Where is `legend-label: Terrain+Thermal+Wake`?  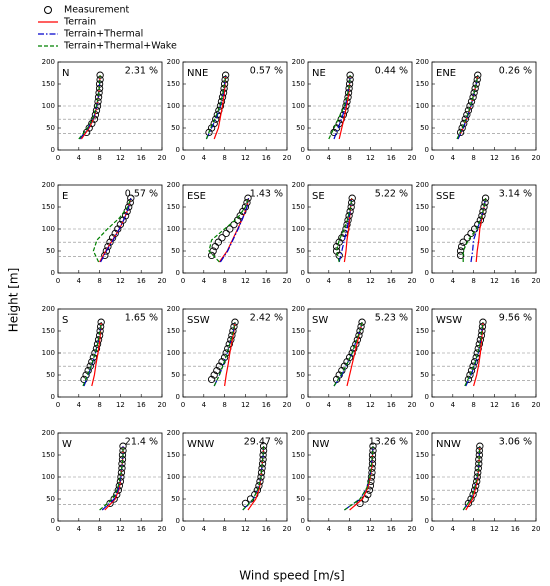 legend-label: Terrain+Thermal+Wake is located at coordinates (120, 46).